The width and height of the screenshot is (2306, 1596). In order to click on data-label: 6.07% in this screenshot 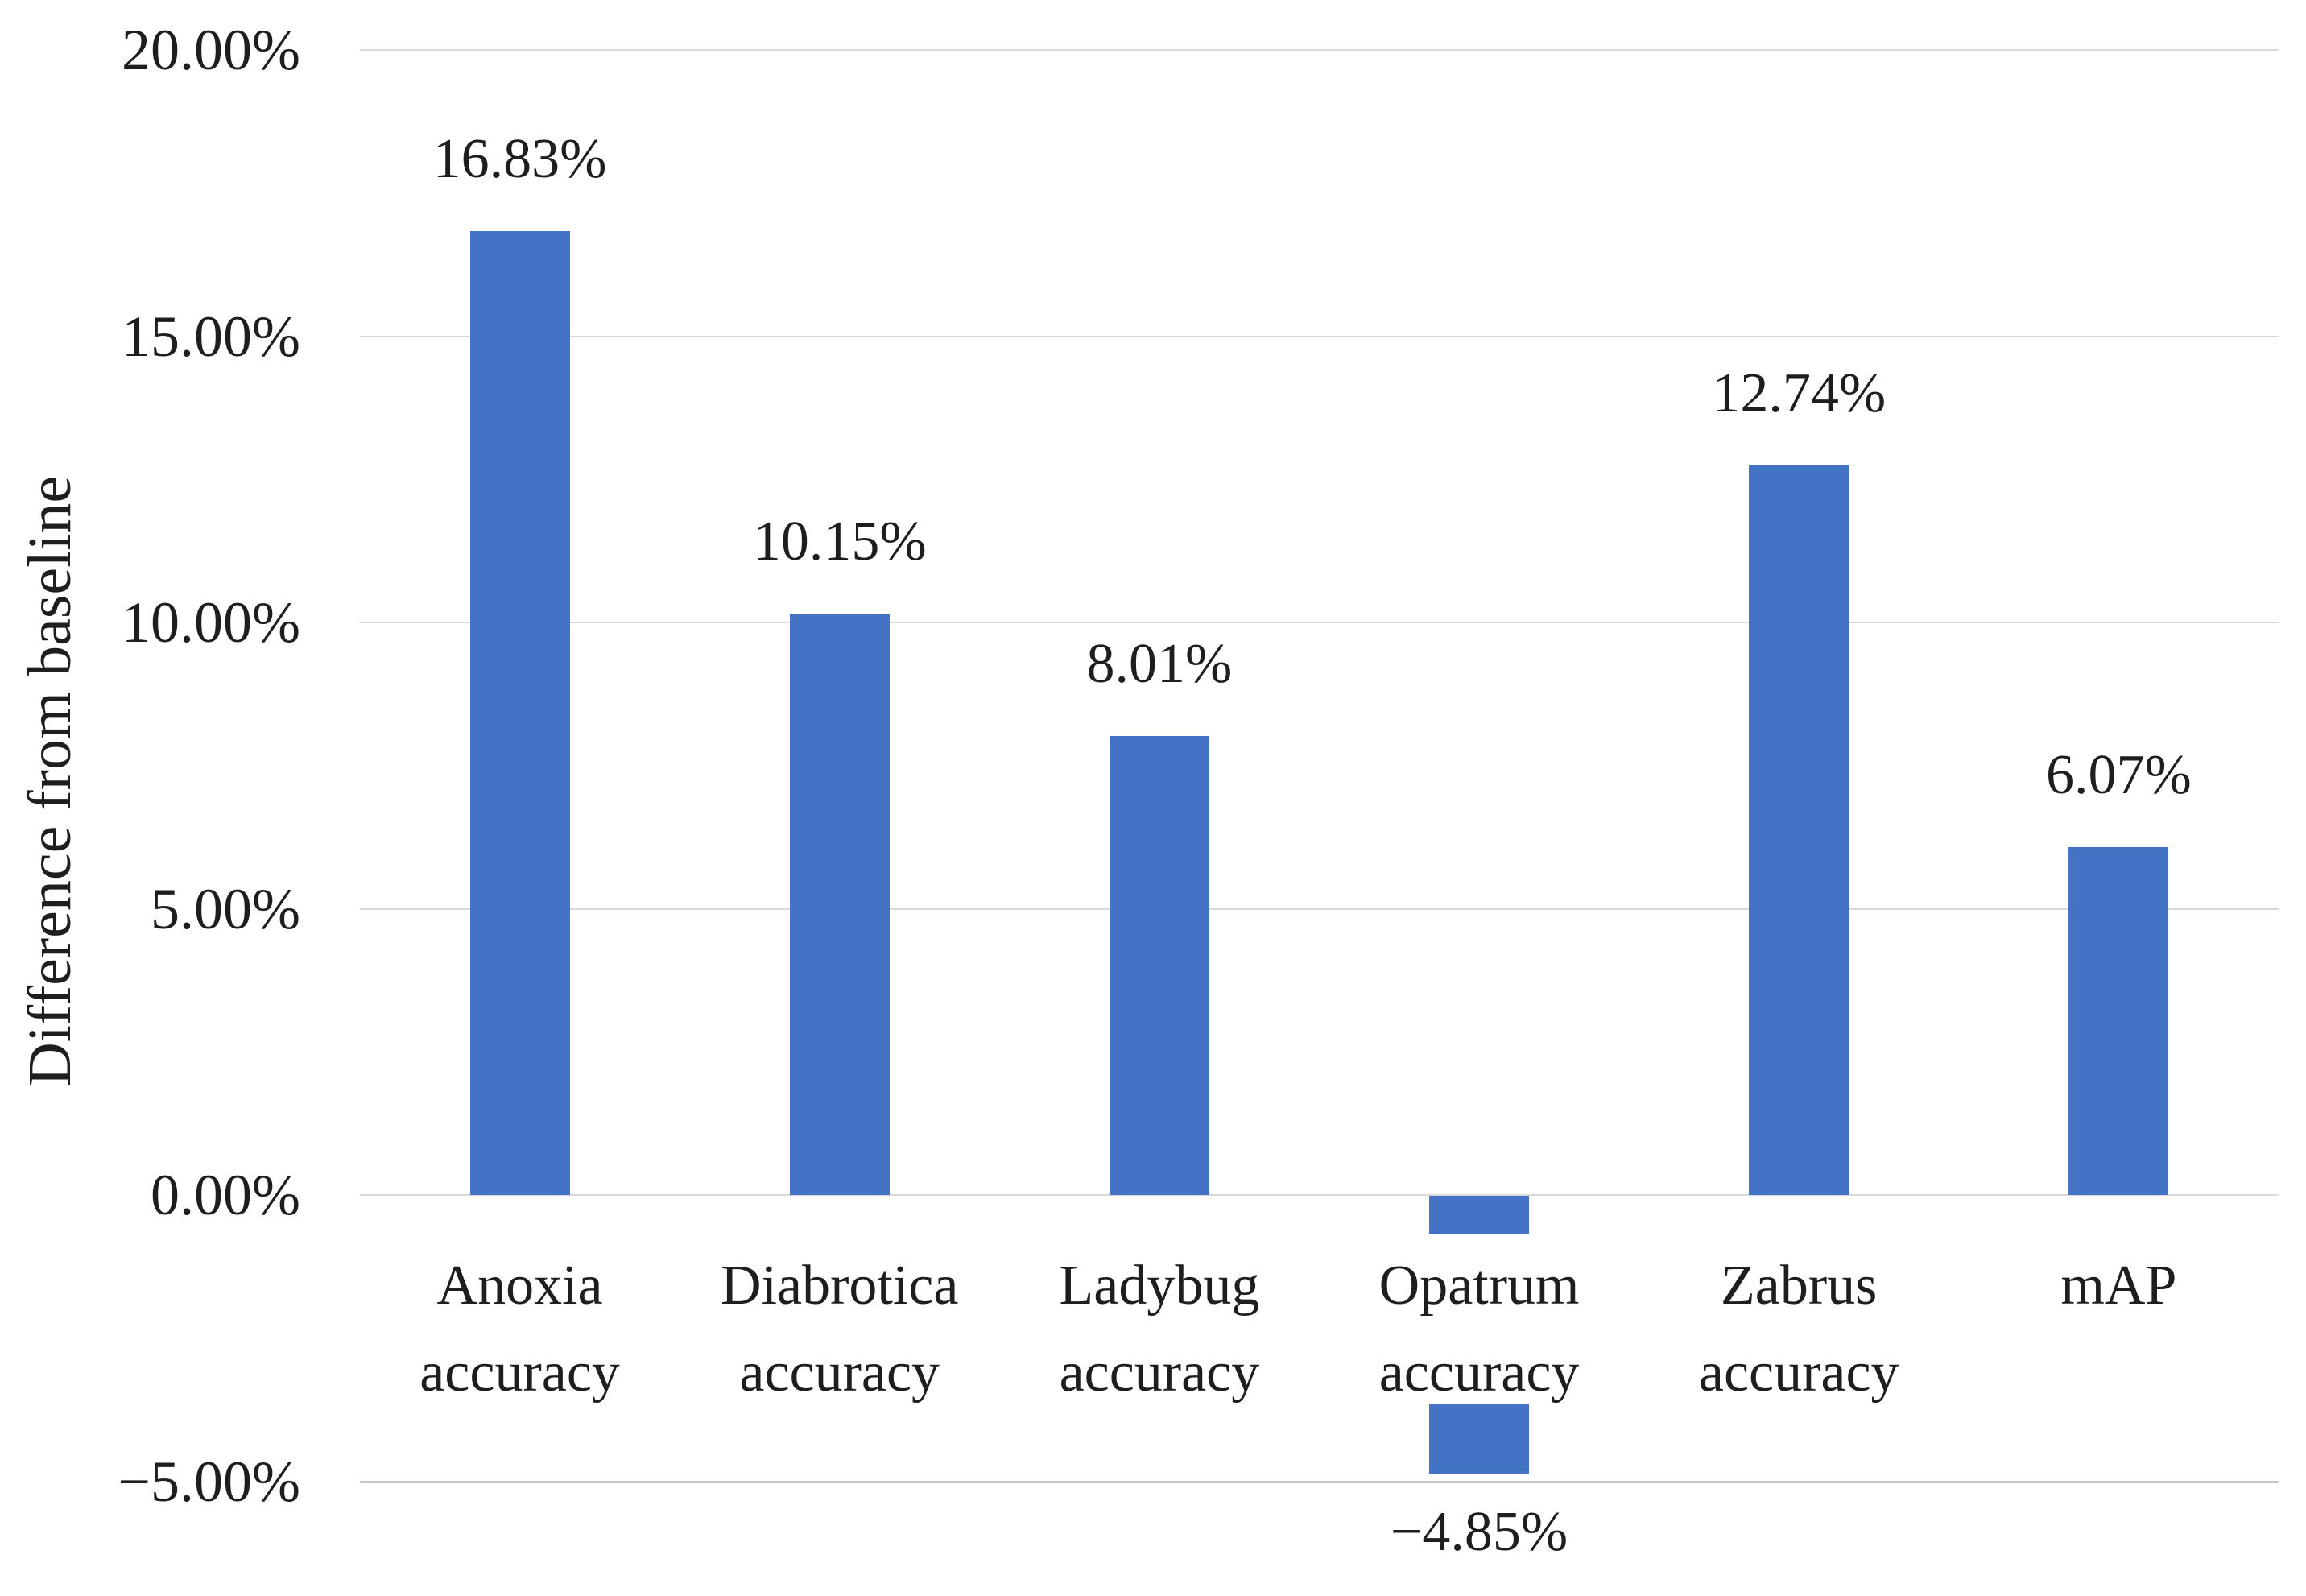, I will do `click(2119, 775)`.